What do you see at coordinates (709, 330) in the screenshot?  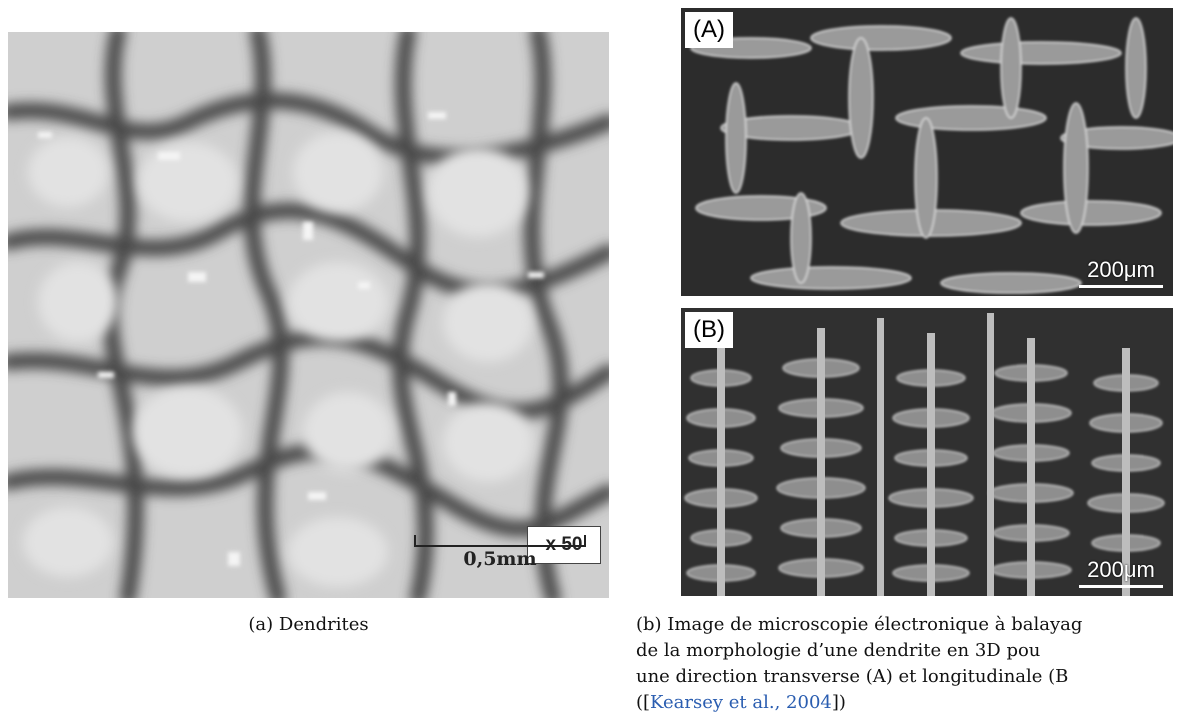 I see `panel-tag-b: (B)` at bounding box center [709, 330].